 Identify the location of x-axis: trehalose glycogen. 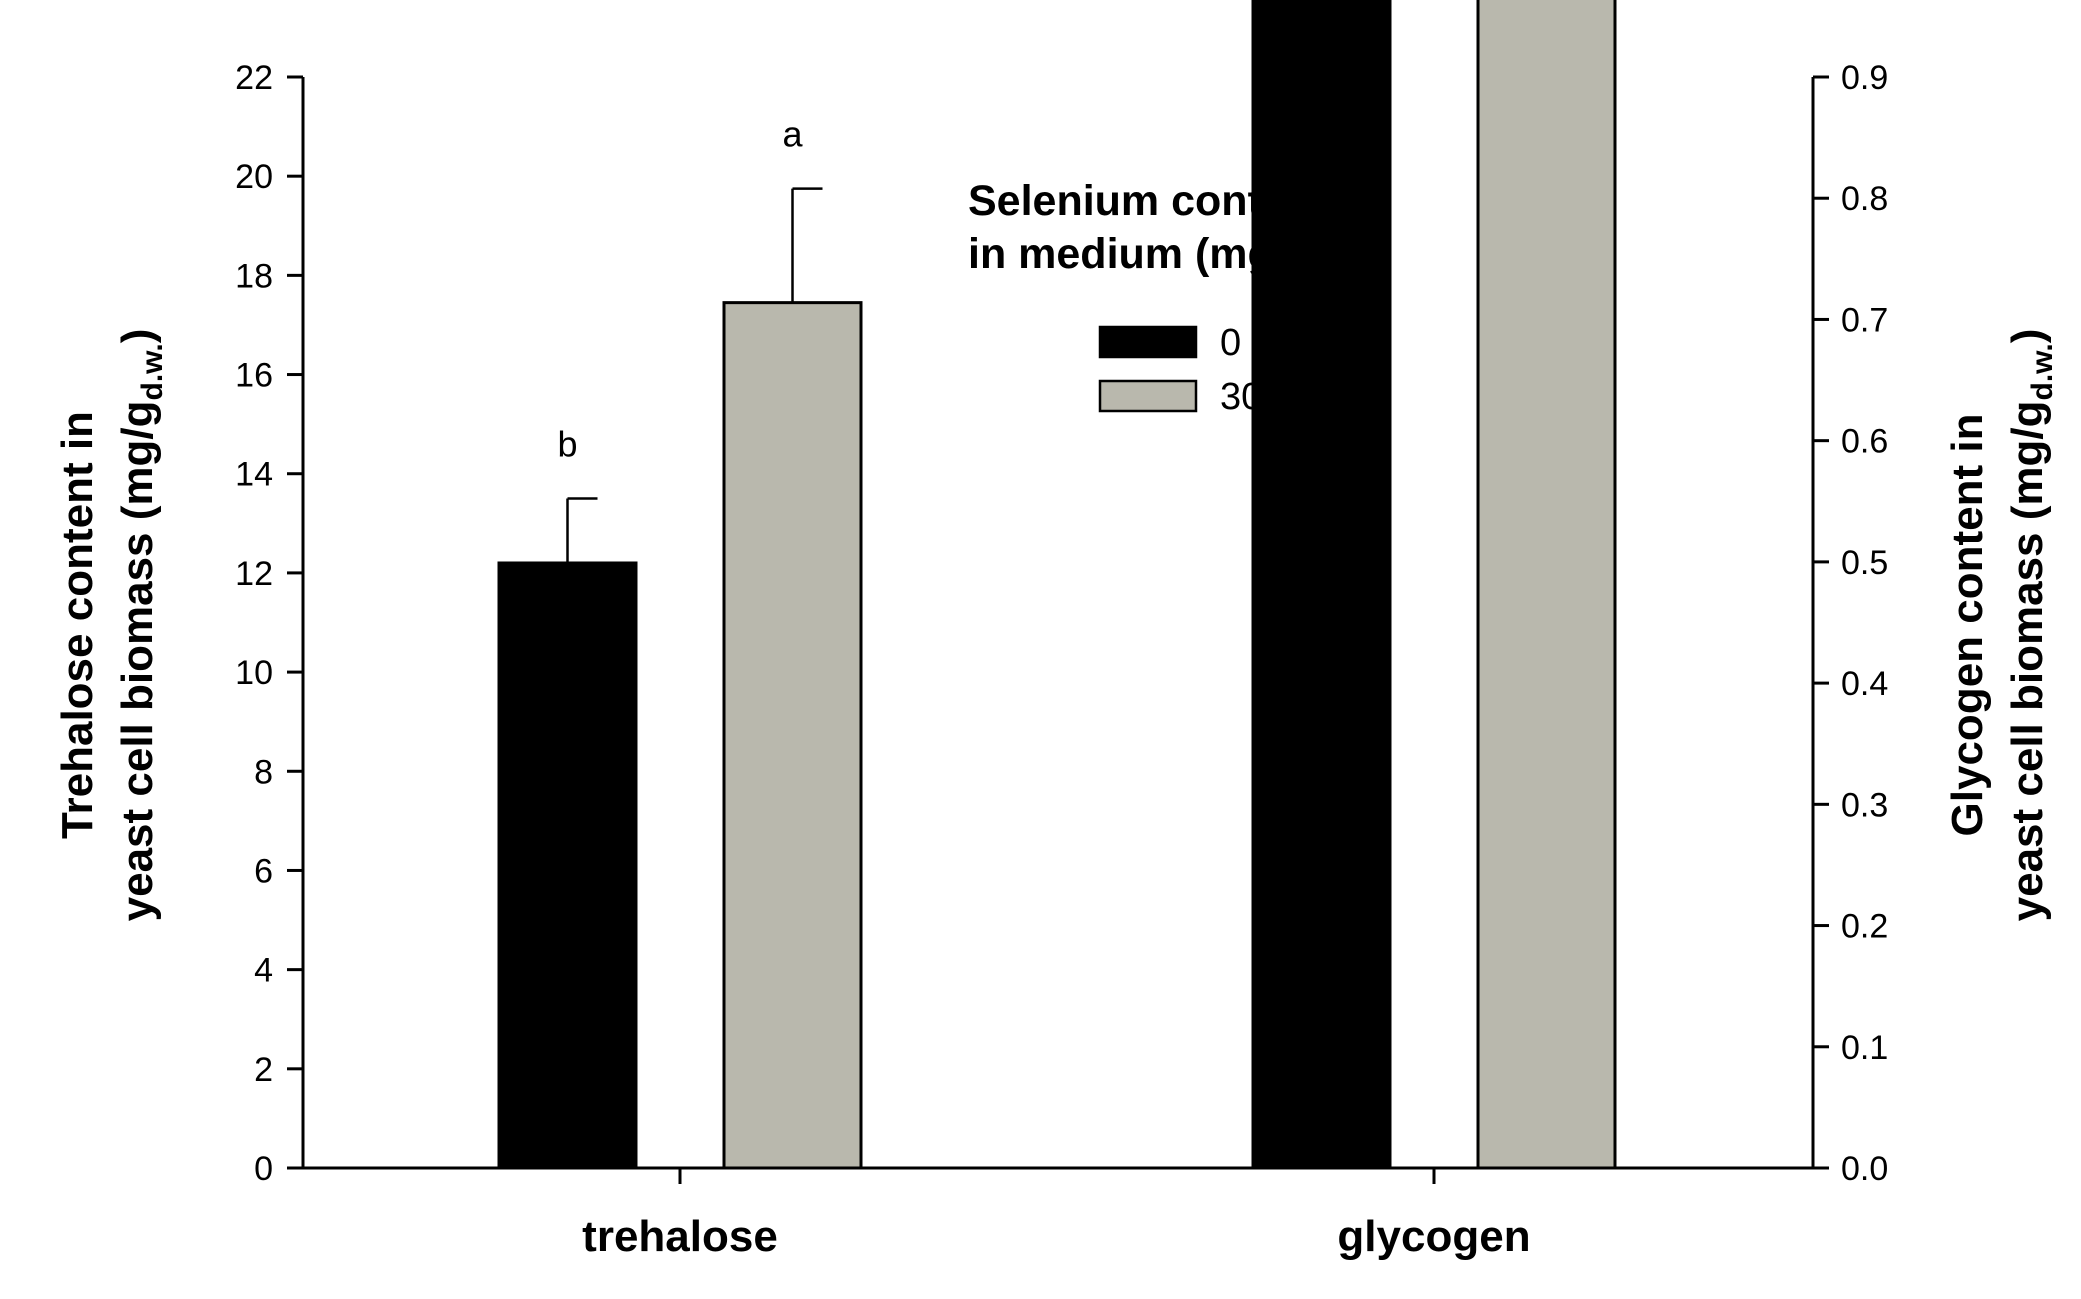
(1056, 1214).